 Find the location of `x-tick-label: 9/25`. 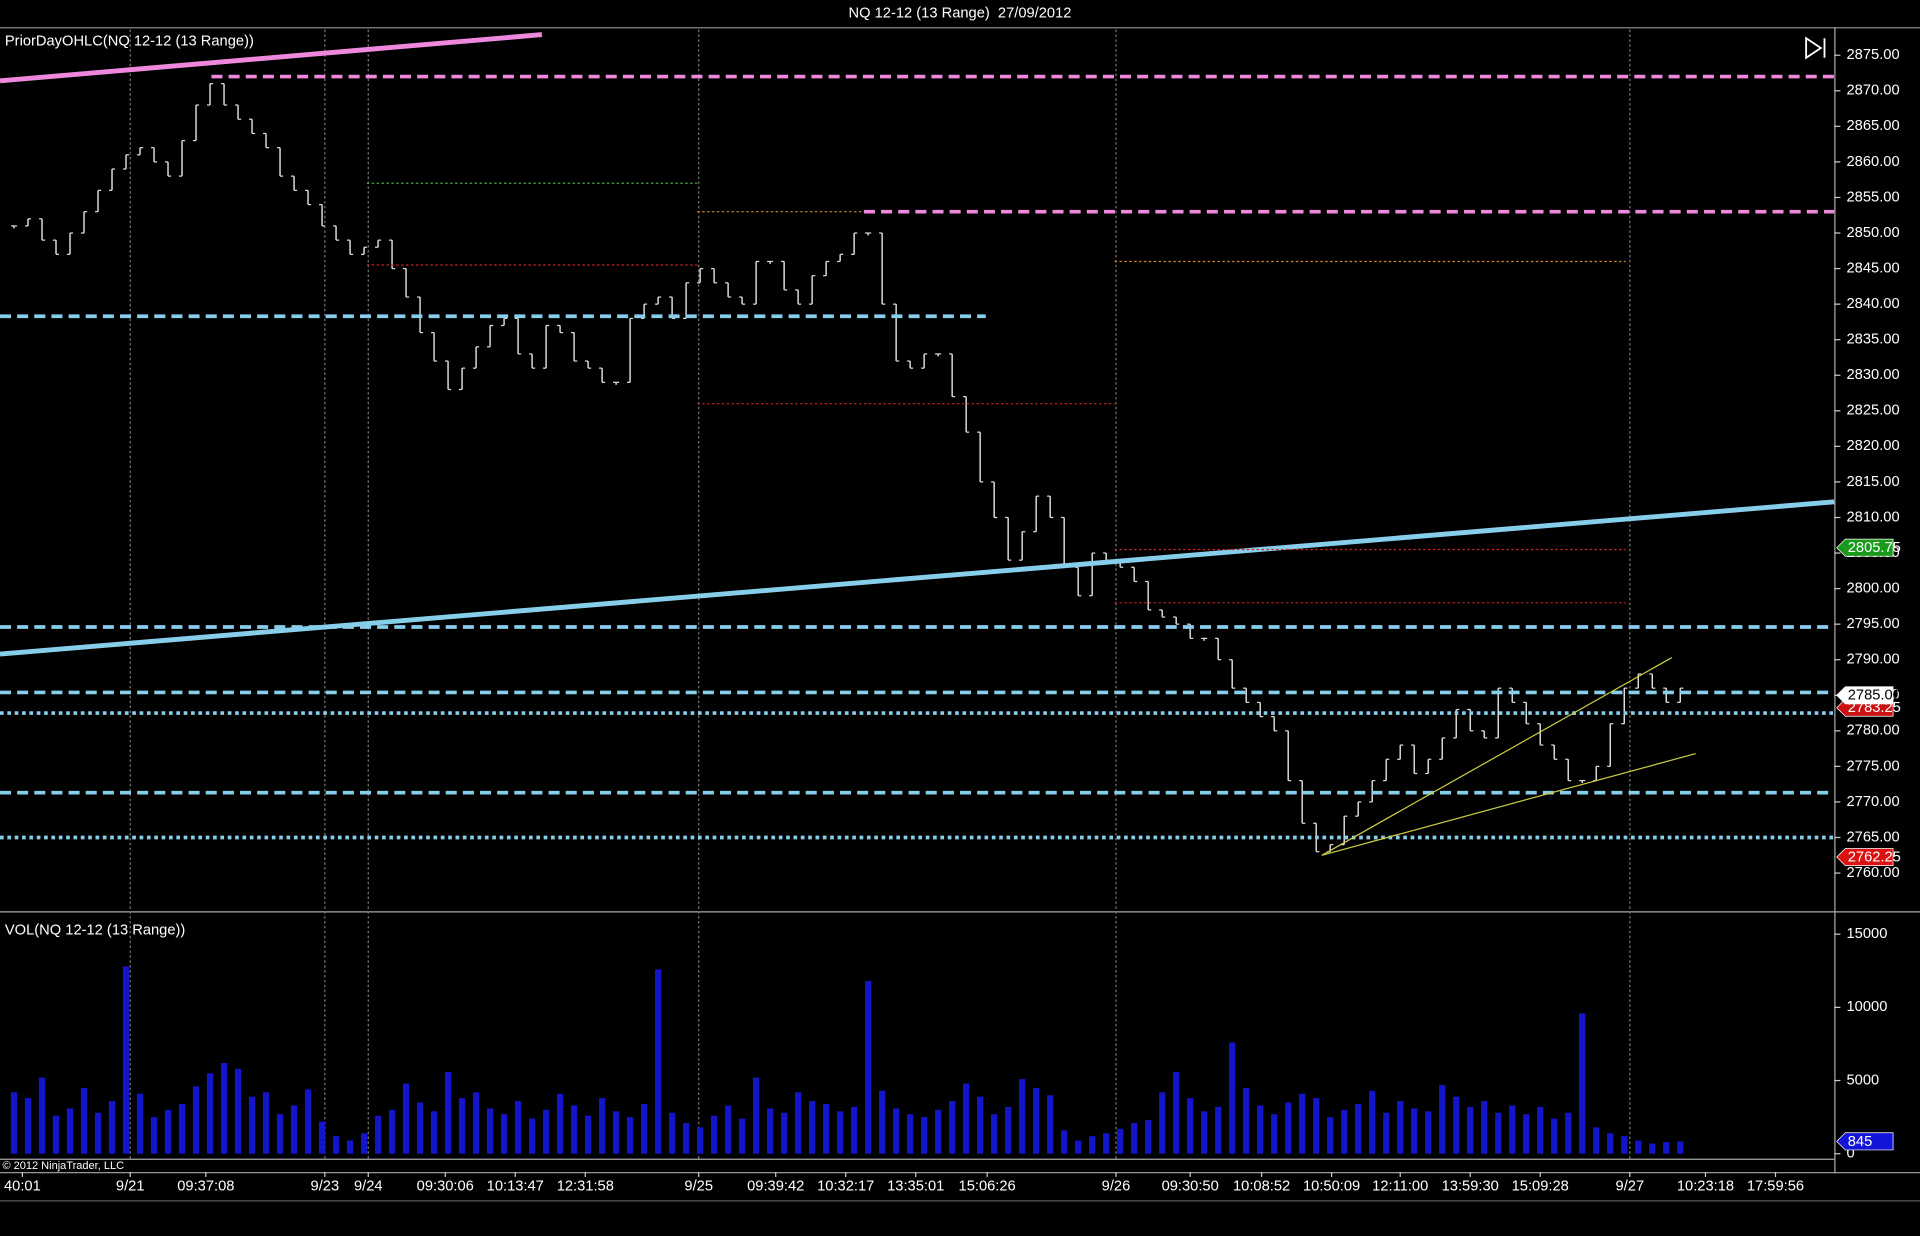

x-tick-label: 9/25 is located at coordinates (698, 1187).